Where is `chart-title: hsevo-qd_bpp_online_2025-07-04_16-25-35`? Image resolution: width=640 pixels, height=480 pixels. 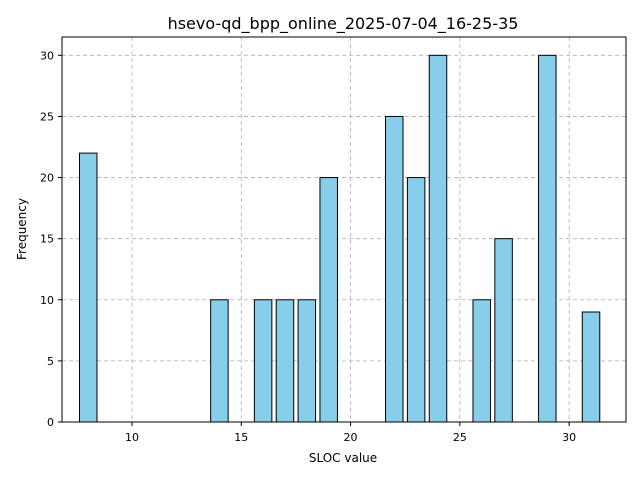 chart-title: hsevo-qd_bpp_online_2025-07-04_16-25-35 is located at coordinates (343, 24).